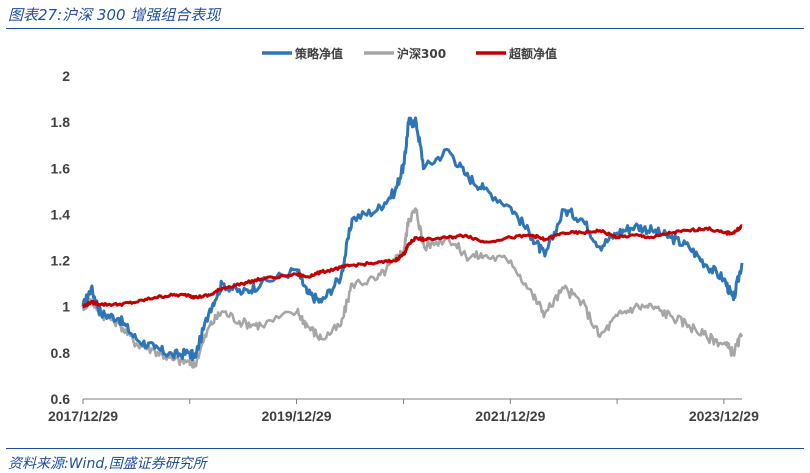  I want to click on x-tick-label: 2023/12/29, so click(724, 416).